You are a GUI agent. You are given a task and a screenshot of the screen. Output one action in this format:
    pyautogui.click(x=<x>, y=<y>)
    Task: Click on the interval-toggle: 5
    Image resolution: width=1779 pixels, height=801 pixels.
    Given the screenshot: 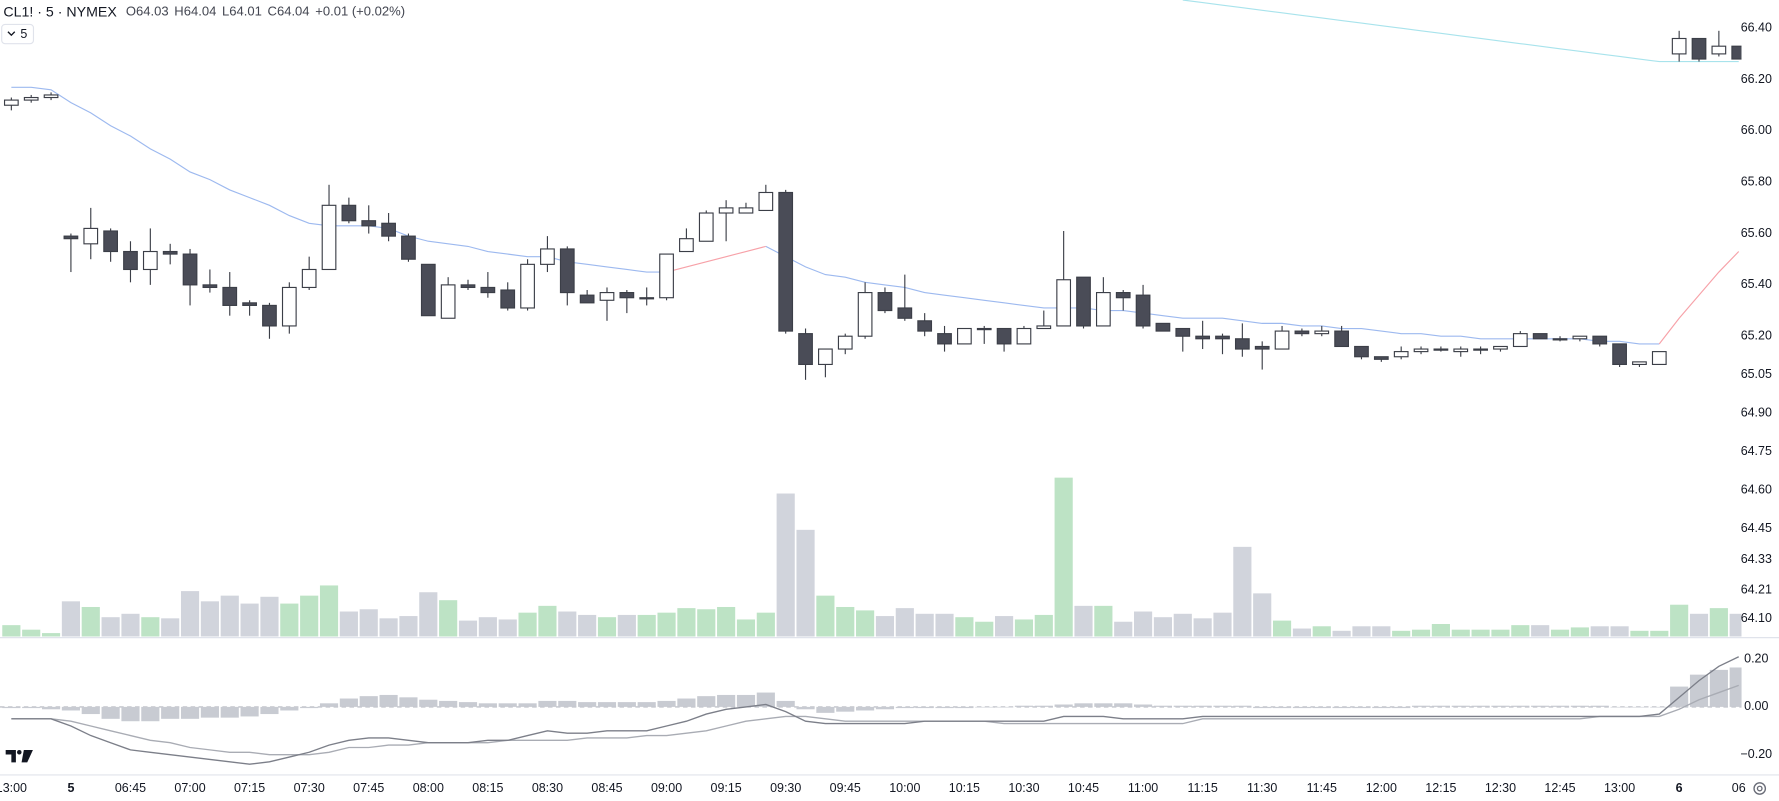 What is the action you would take?
    pyautogui.click(x=18, y=34)
    